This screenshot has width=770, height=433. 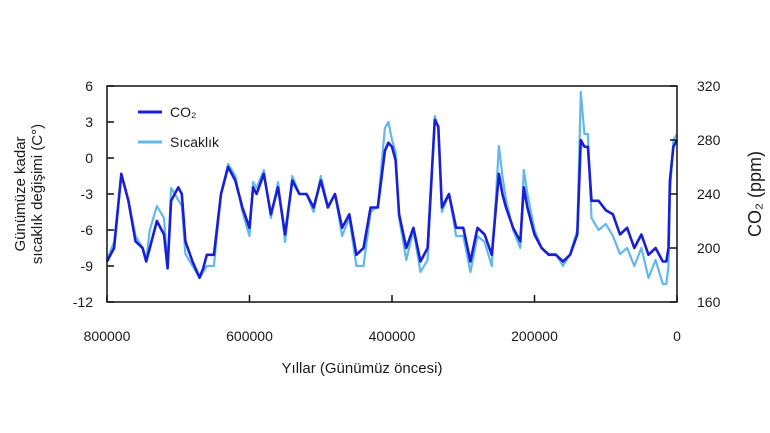 What do you see at coordinates (183, 112) in the screenshot?
I see `legend-label-co2: CO₂` at bounding box center [183, 112].